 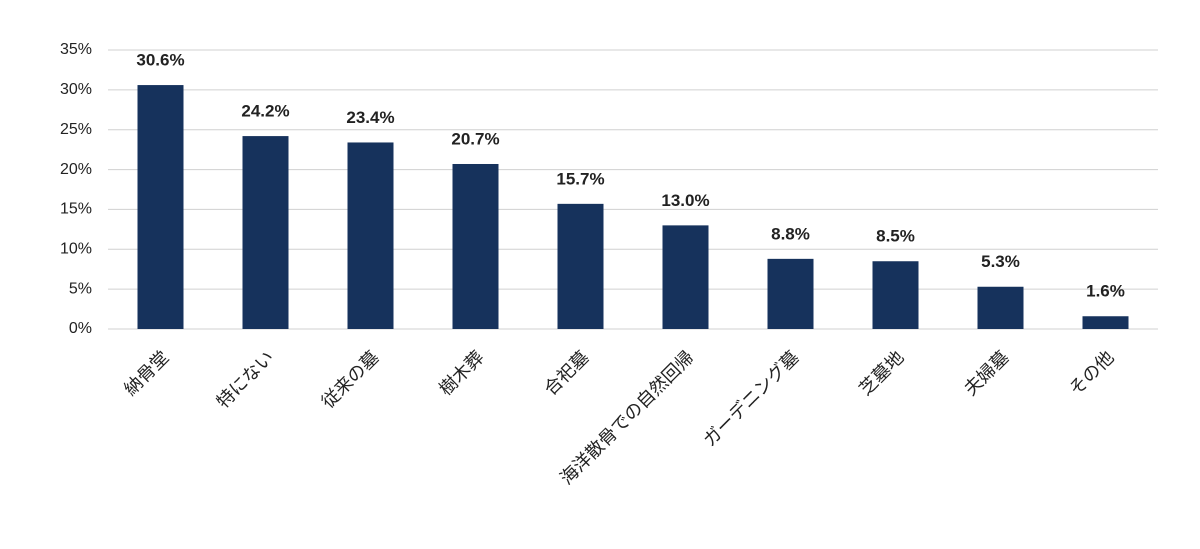 I want to click on x-tick-label: その他, so click(x=1091, y=373).